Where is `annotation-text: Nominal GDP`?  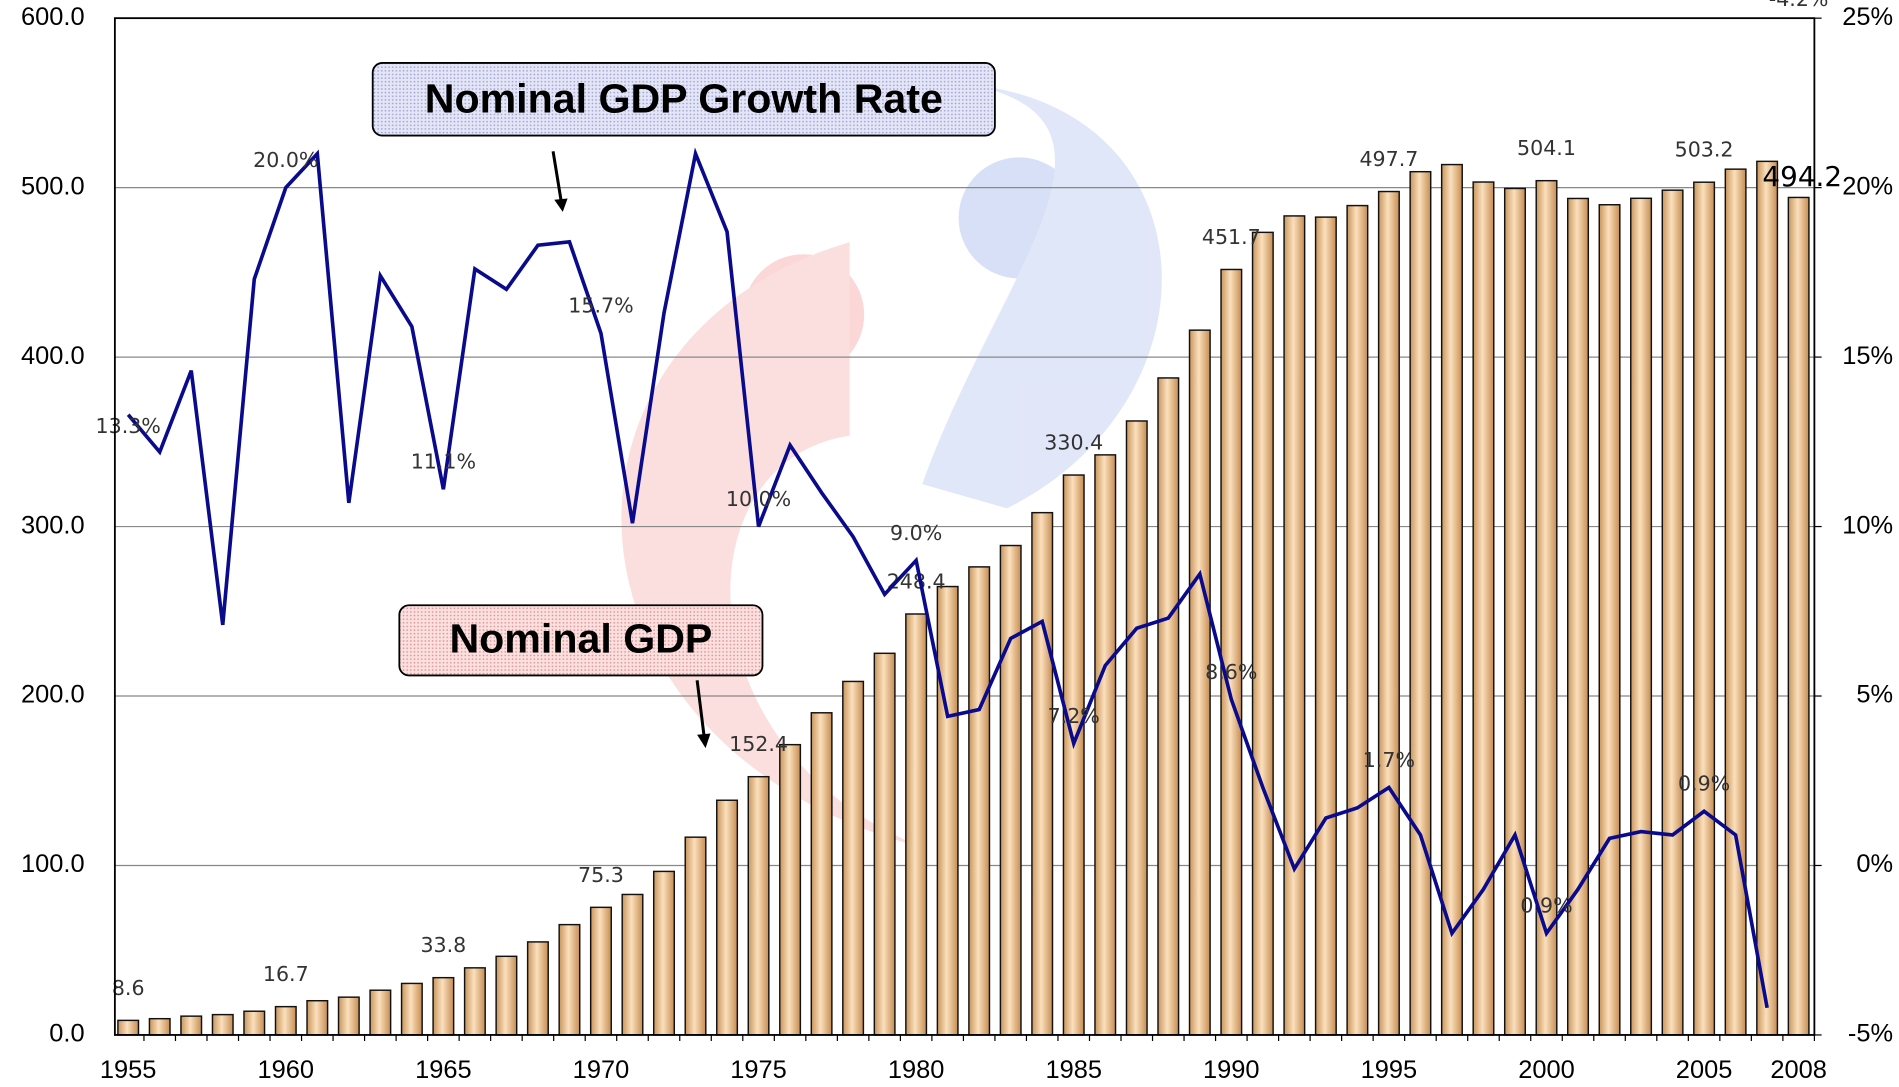 annotation-text: Nominal GDP is located at coordinates (580, 638).